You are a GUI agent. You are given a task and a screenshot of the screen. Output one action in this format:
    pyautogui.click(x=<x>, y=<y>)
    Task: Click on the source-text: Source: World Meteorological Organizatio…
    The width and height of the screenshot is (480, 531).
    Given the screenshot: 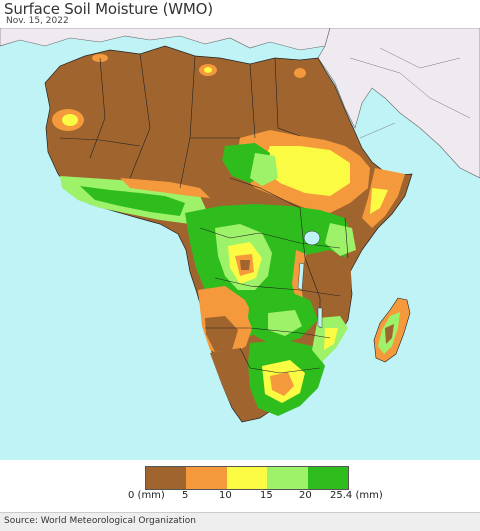 What is the action you would take?
    pyautogui.click(x=100, y=521)
    